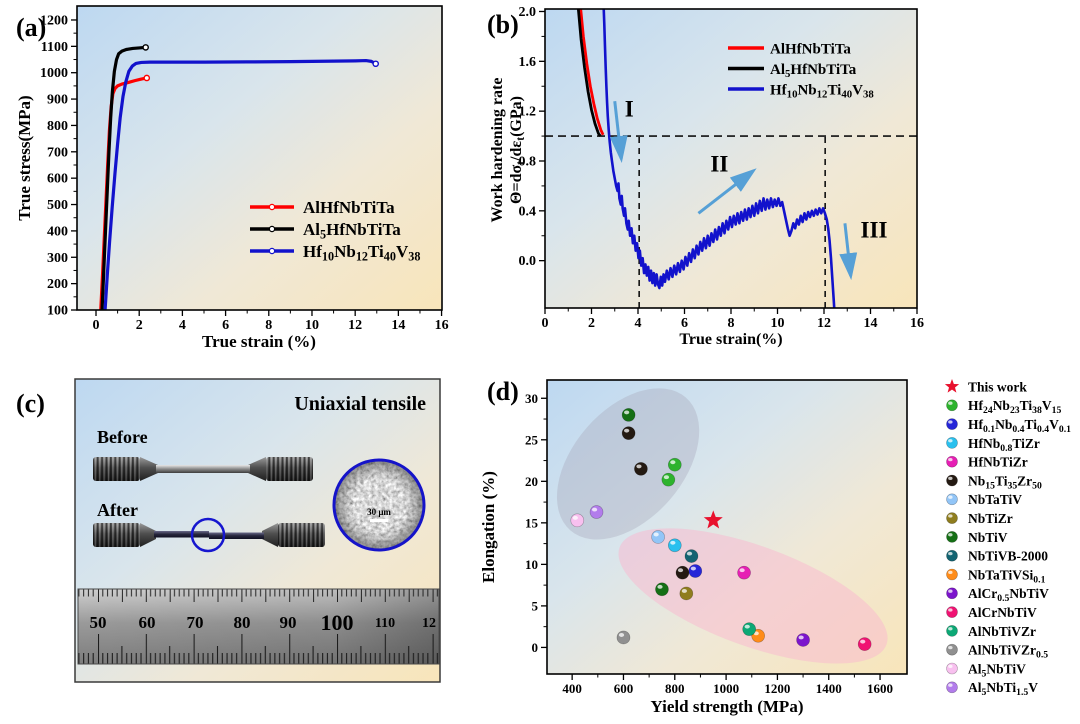 The width and height of the screenshot is (1080, 724). I want to click on legend-entry: NbTiV, so click(977, 537).